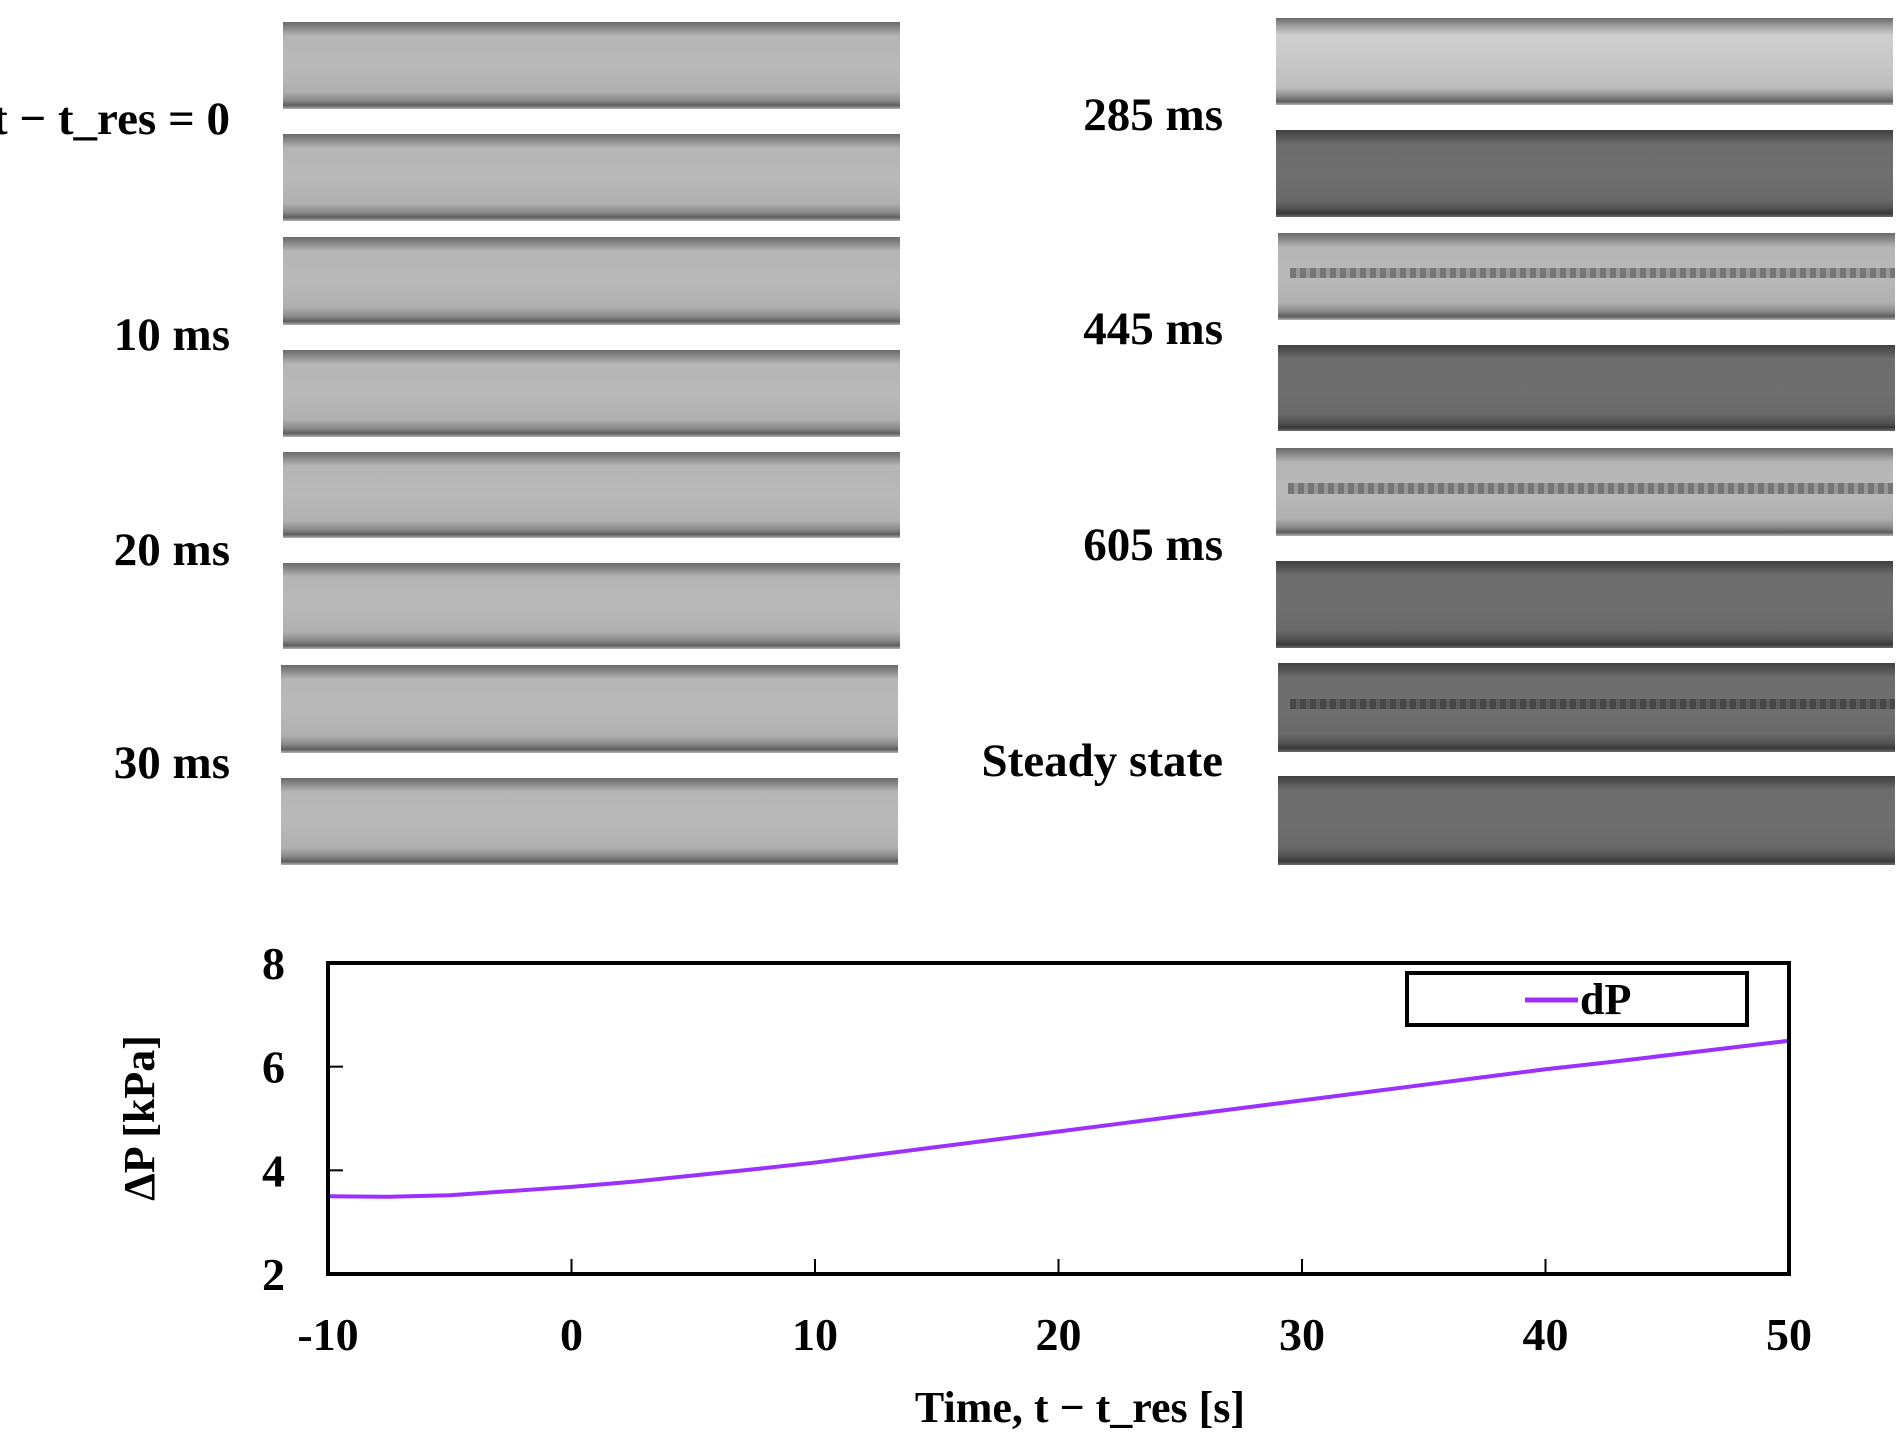 The width and height of the screenshot is (1902, 1452). What do you see at coordinates (1302, 1334) in the screenshot?
I see `x-tick-label: 30` at bounding box center [1302, 1334].